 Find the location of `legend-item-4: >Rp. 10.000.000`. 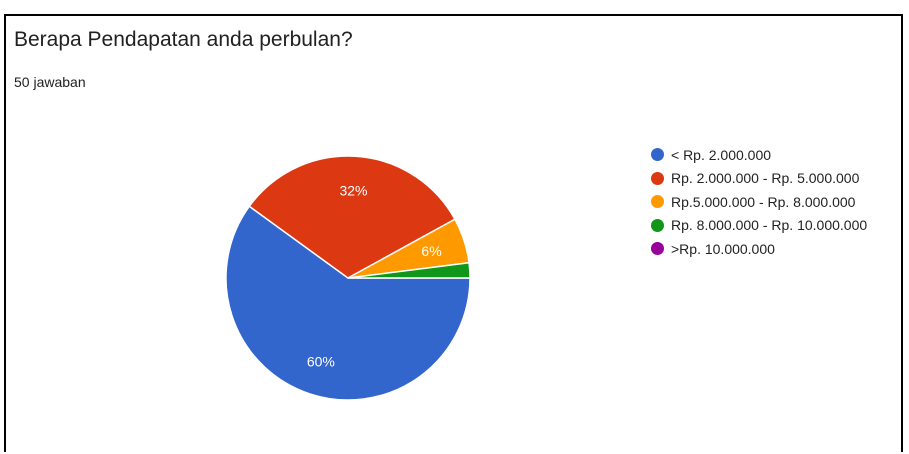

legend-item-4: >Rp. 10.000.000 is located at coordinates (759, 249).